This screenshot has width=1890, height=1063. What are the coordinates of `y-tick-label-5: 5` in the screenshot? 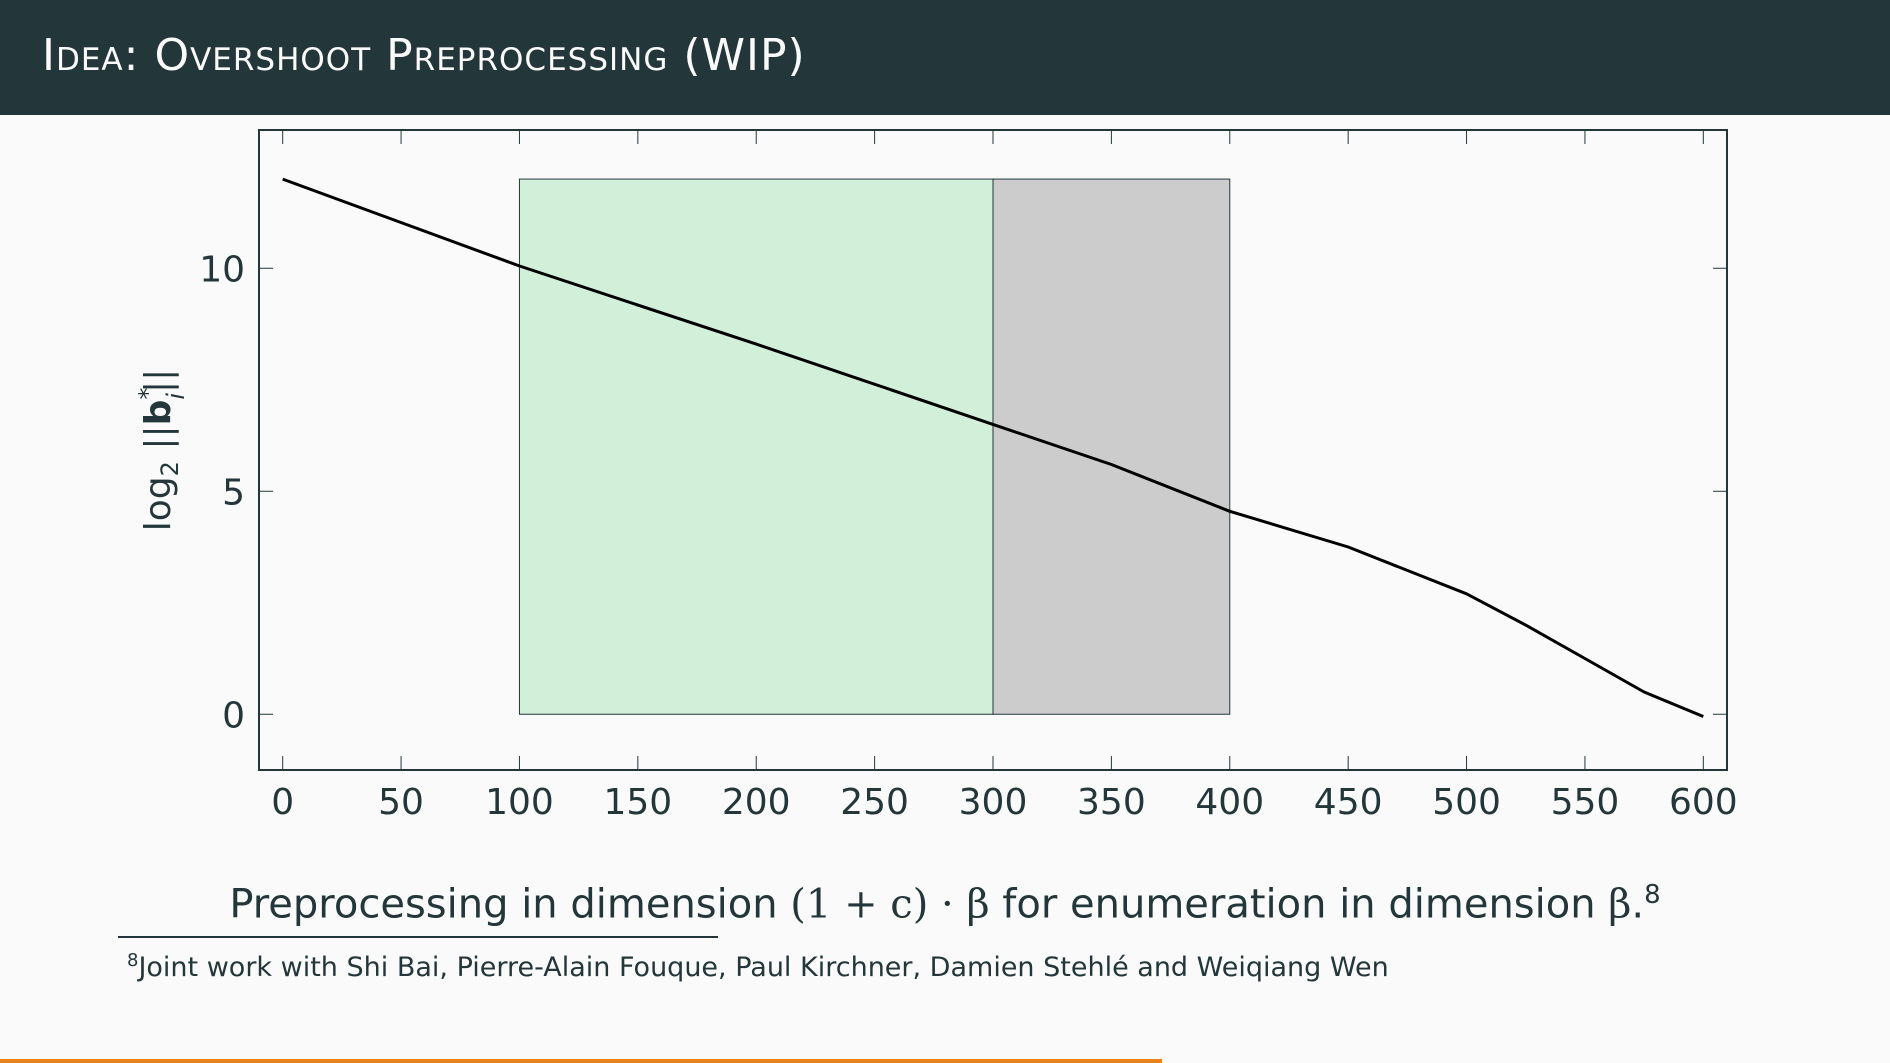 It's located at (233, 492).